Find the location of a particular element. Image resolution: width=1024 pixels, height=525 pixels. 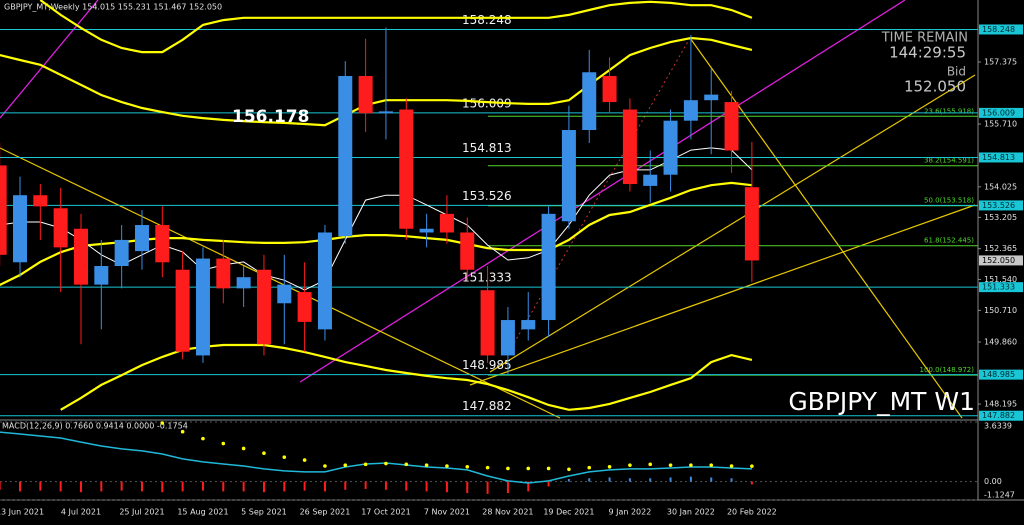

y-tick-label: 154.025 is located at coordinates (1000, 186).